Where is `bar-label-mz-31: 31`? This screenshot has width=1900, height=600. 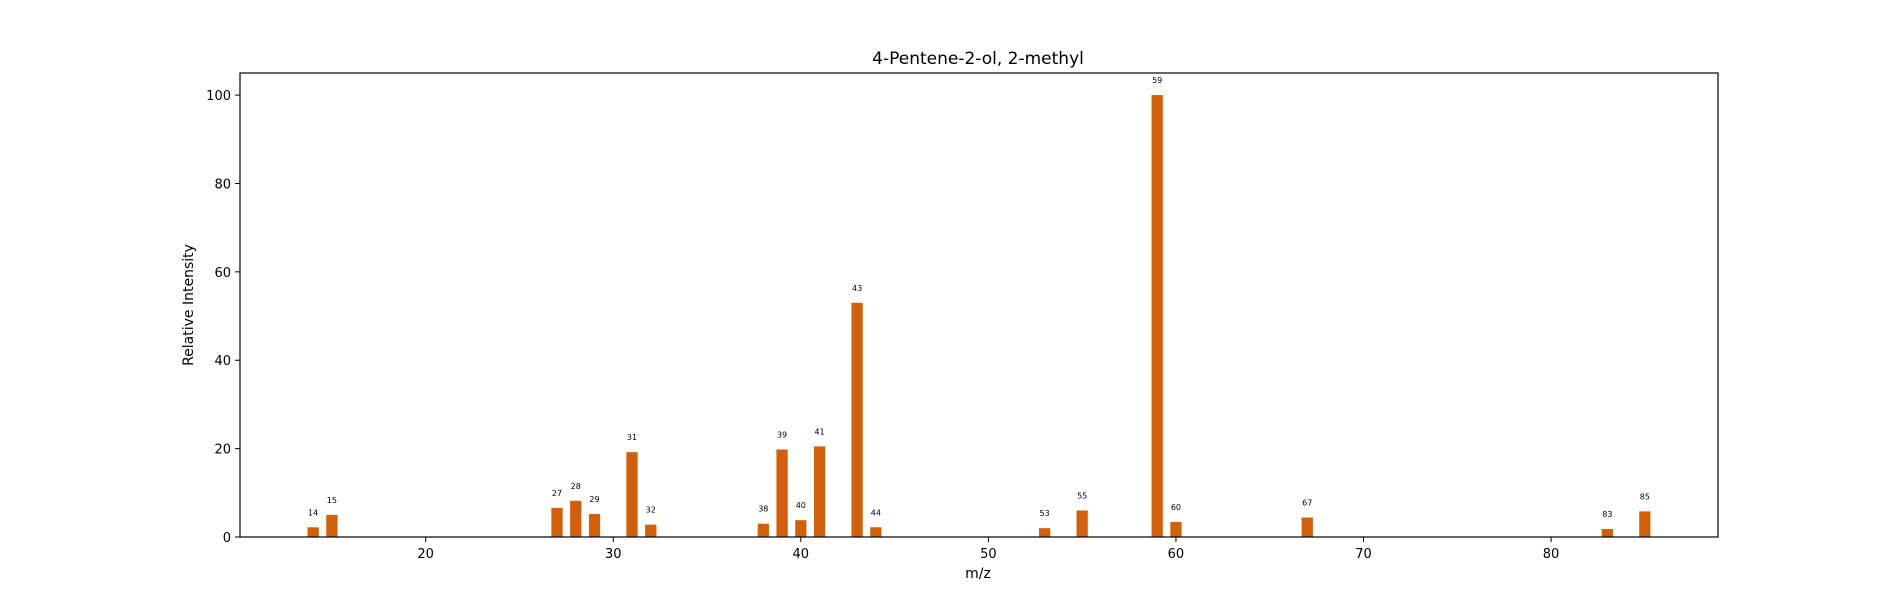
bar-label-mz-31: 31 is located at coordinates (632, 437).